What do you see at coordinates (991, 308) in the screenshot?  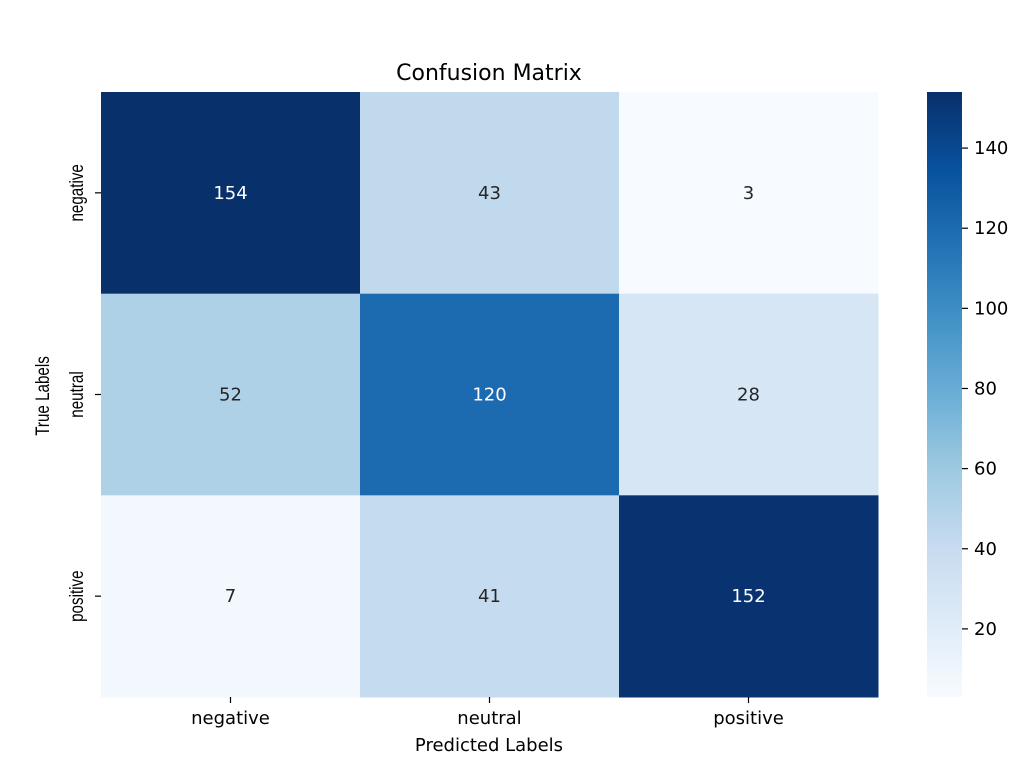 I see `colorbar-tick-label: 100` at bounding box center [991, 308].